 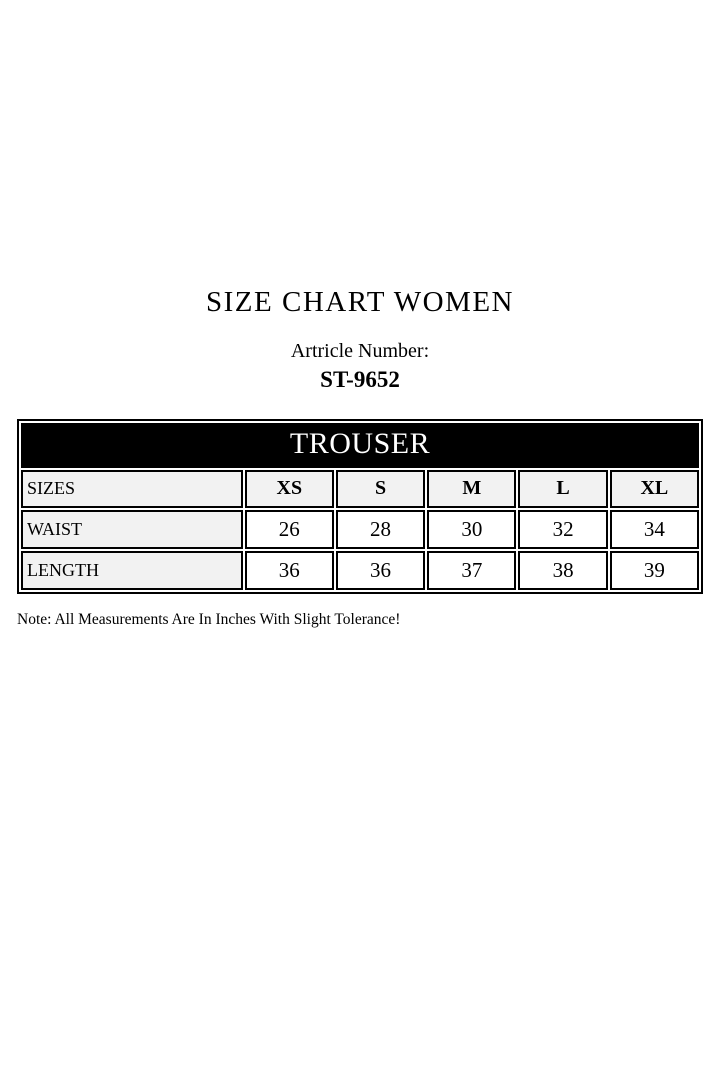 I want to click on waist-value-xs: 26, so click(x=289, y=530).